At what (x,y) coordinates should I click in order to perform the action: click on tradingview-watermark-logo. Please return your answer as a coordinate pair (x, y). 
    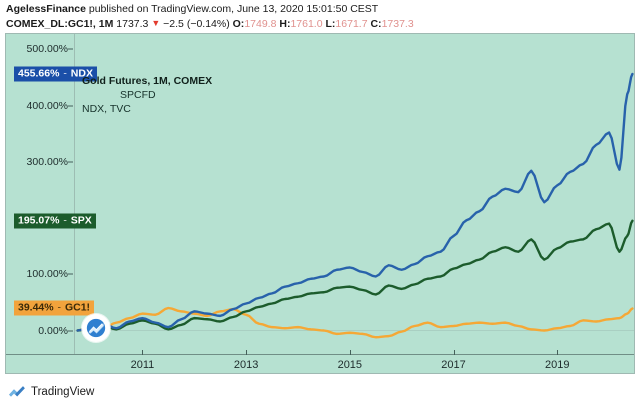
    Looking at the image, I should click on (96, 328).